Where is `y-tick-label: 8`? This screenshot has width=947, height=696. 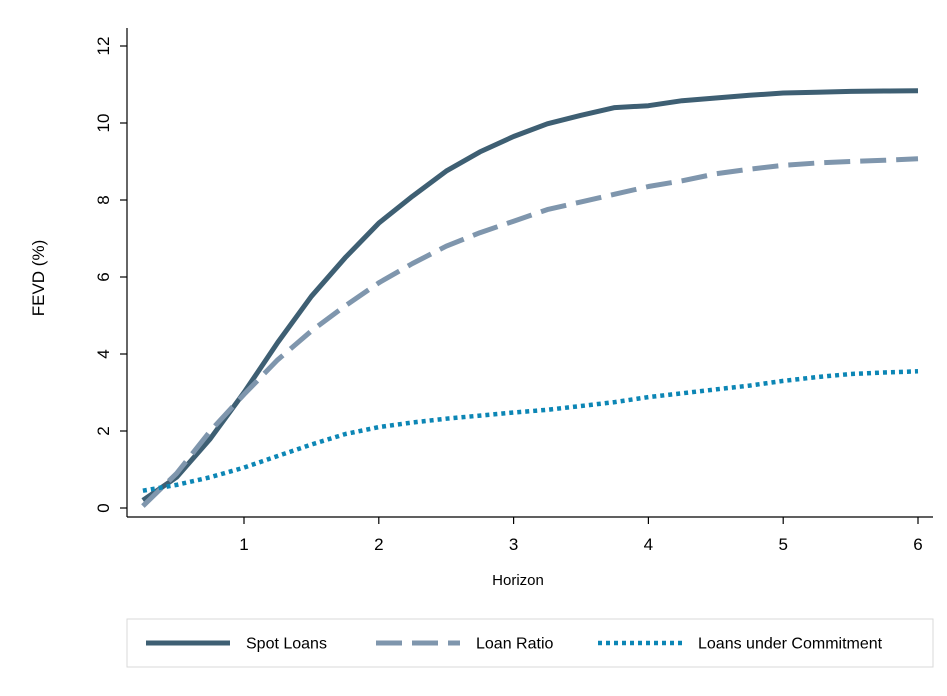
y-tick-label: 8 is located at coordinates (103, 199).